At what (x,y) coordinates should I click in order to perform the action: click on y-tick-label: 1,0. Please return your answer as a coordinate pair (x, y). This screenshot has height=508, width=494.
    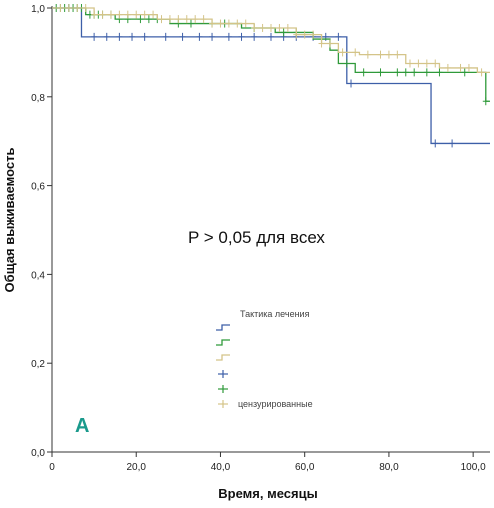
    Looking at the image, I should click on (38, 9).